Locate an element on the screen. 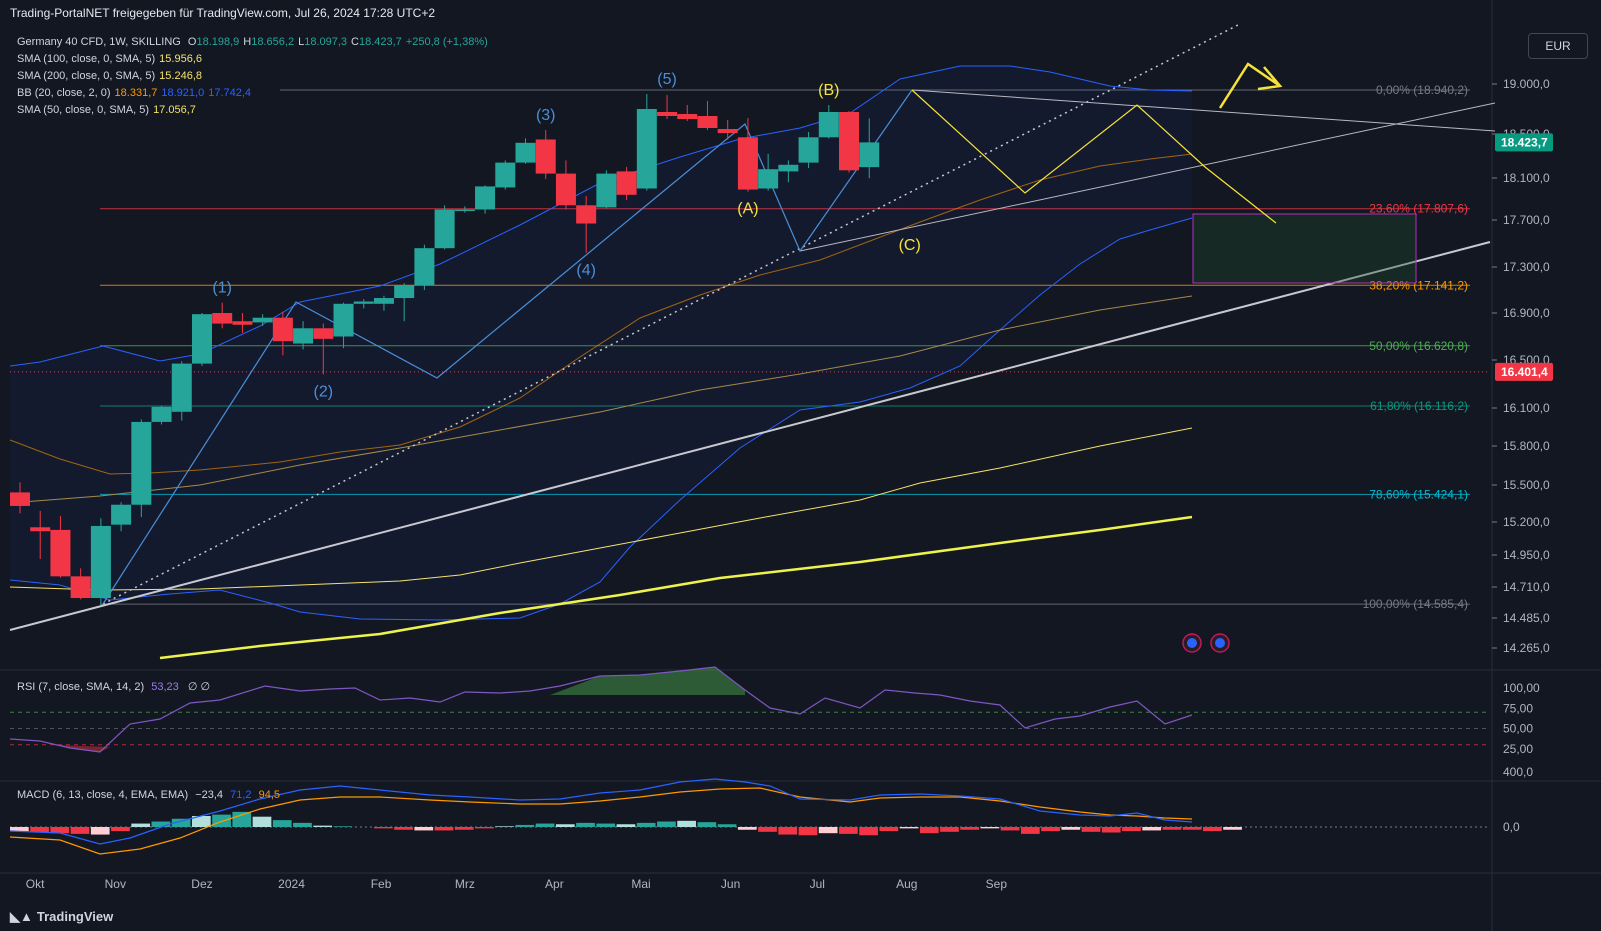 The image size is (1601, 931). indicator-value: 17.056,7 is located at coordinates (174, 110).